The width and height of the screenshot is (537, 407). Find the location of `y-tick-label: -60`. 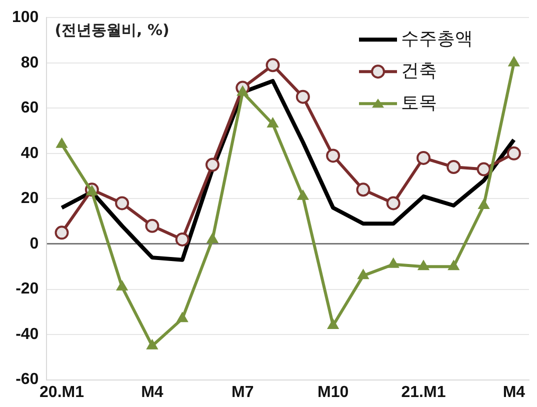

y-tick-label: -60 is located at coordinates (27, 379).